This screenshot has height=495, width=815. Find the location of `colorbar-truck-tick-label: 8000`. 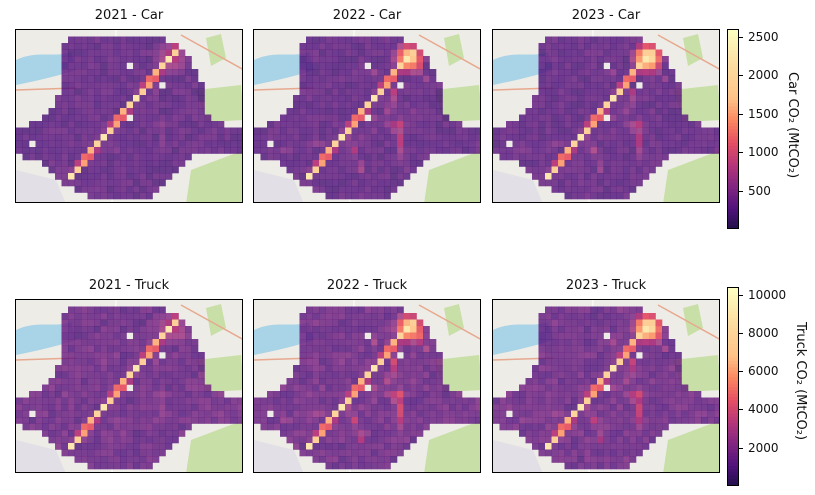

colorbar-truck-tick-label: 8000 is located at coordinates (763, 332).